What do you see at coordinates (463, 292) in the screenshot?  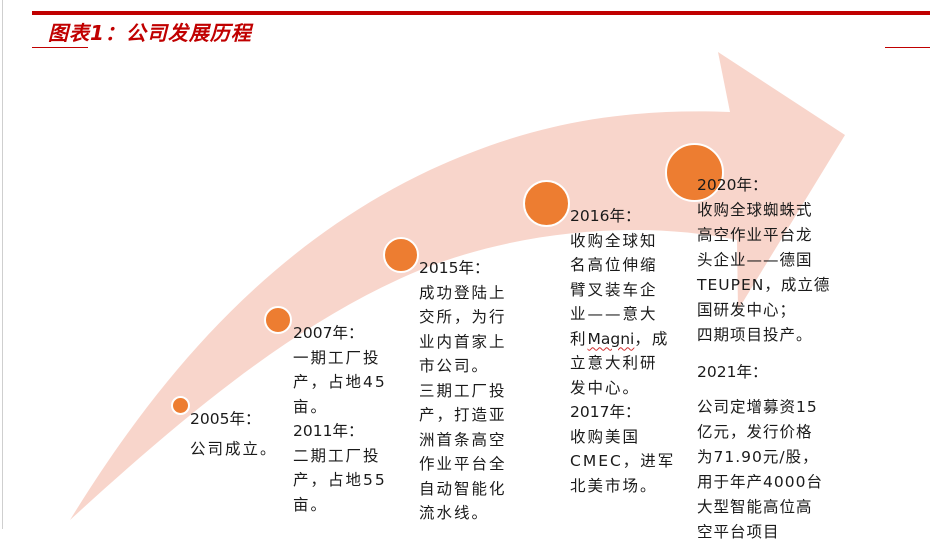 I see `milestone-text: 成功登陆上` at bounding box center [463, 292].